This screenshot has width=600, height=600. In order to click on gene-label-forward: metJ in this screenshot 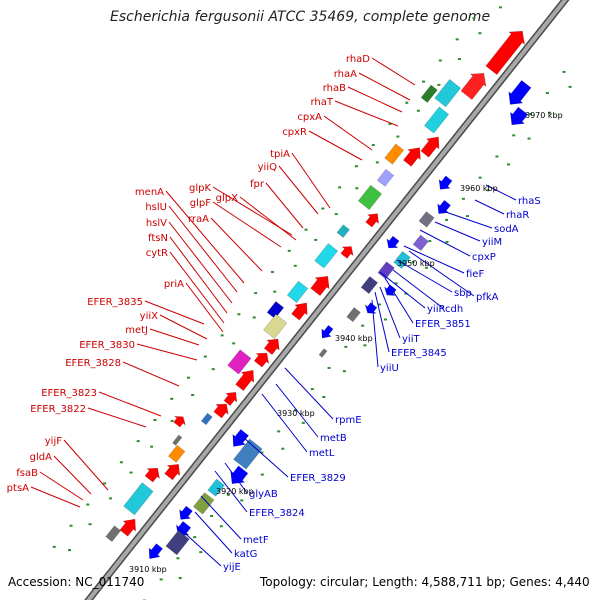, I will do `click(136, 330)`.